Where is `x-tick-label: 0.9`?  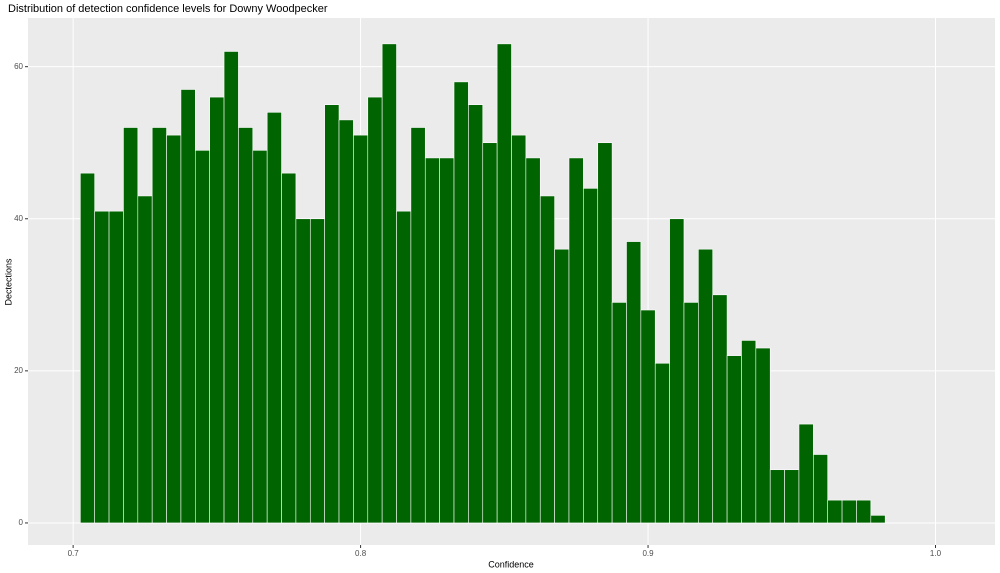
x-tick-label: 0.9 is located at coordinates (648, 553).